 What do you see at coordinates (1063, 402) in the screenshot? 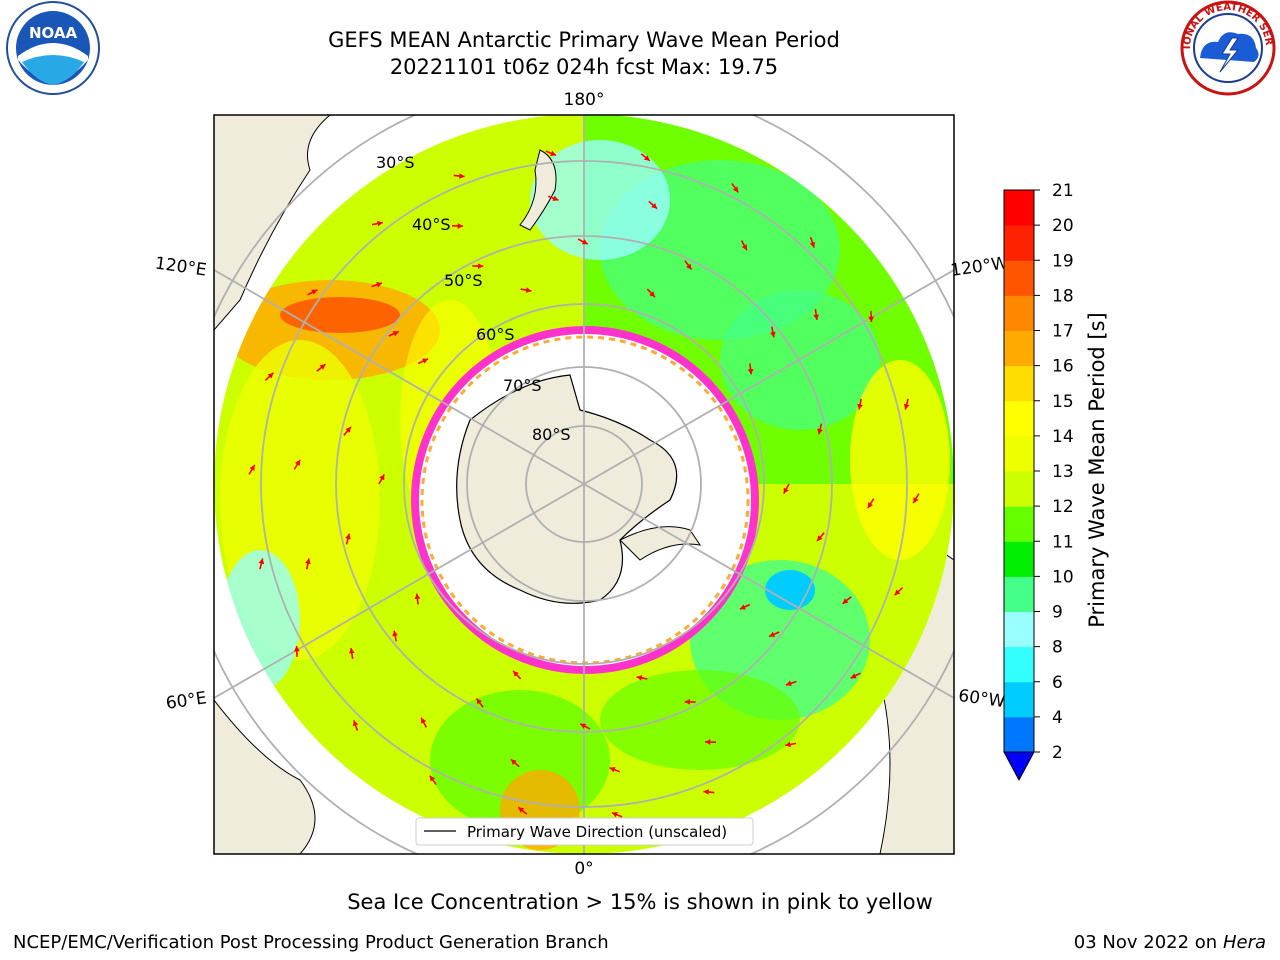
I see `colorbar-tick-label: 15` at bounding box center [1063, 402].